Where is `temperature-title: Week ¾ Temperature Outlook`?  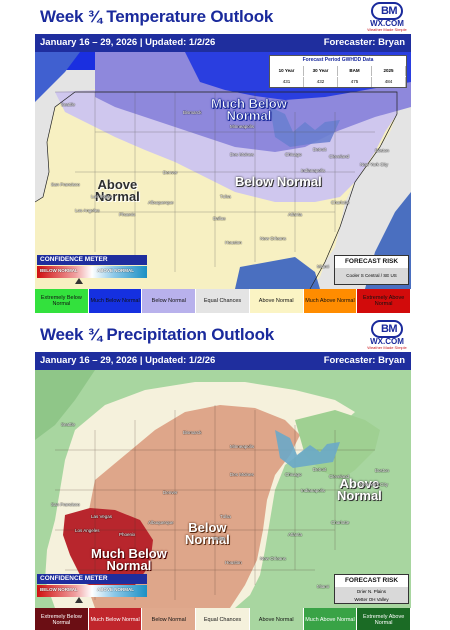
temperature-title: Week ¾ Temperature Outlook is located at coordinates (157, 16).